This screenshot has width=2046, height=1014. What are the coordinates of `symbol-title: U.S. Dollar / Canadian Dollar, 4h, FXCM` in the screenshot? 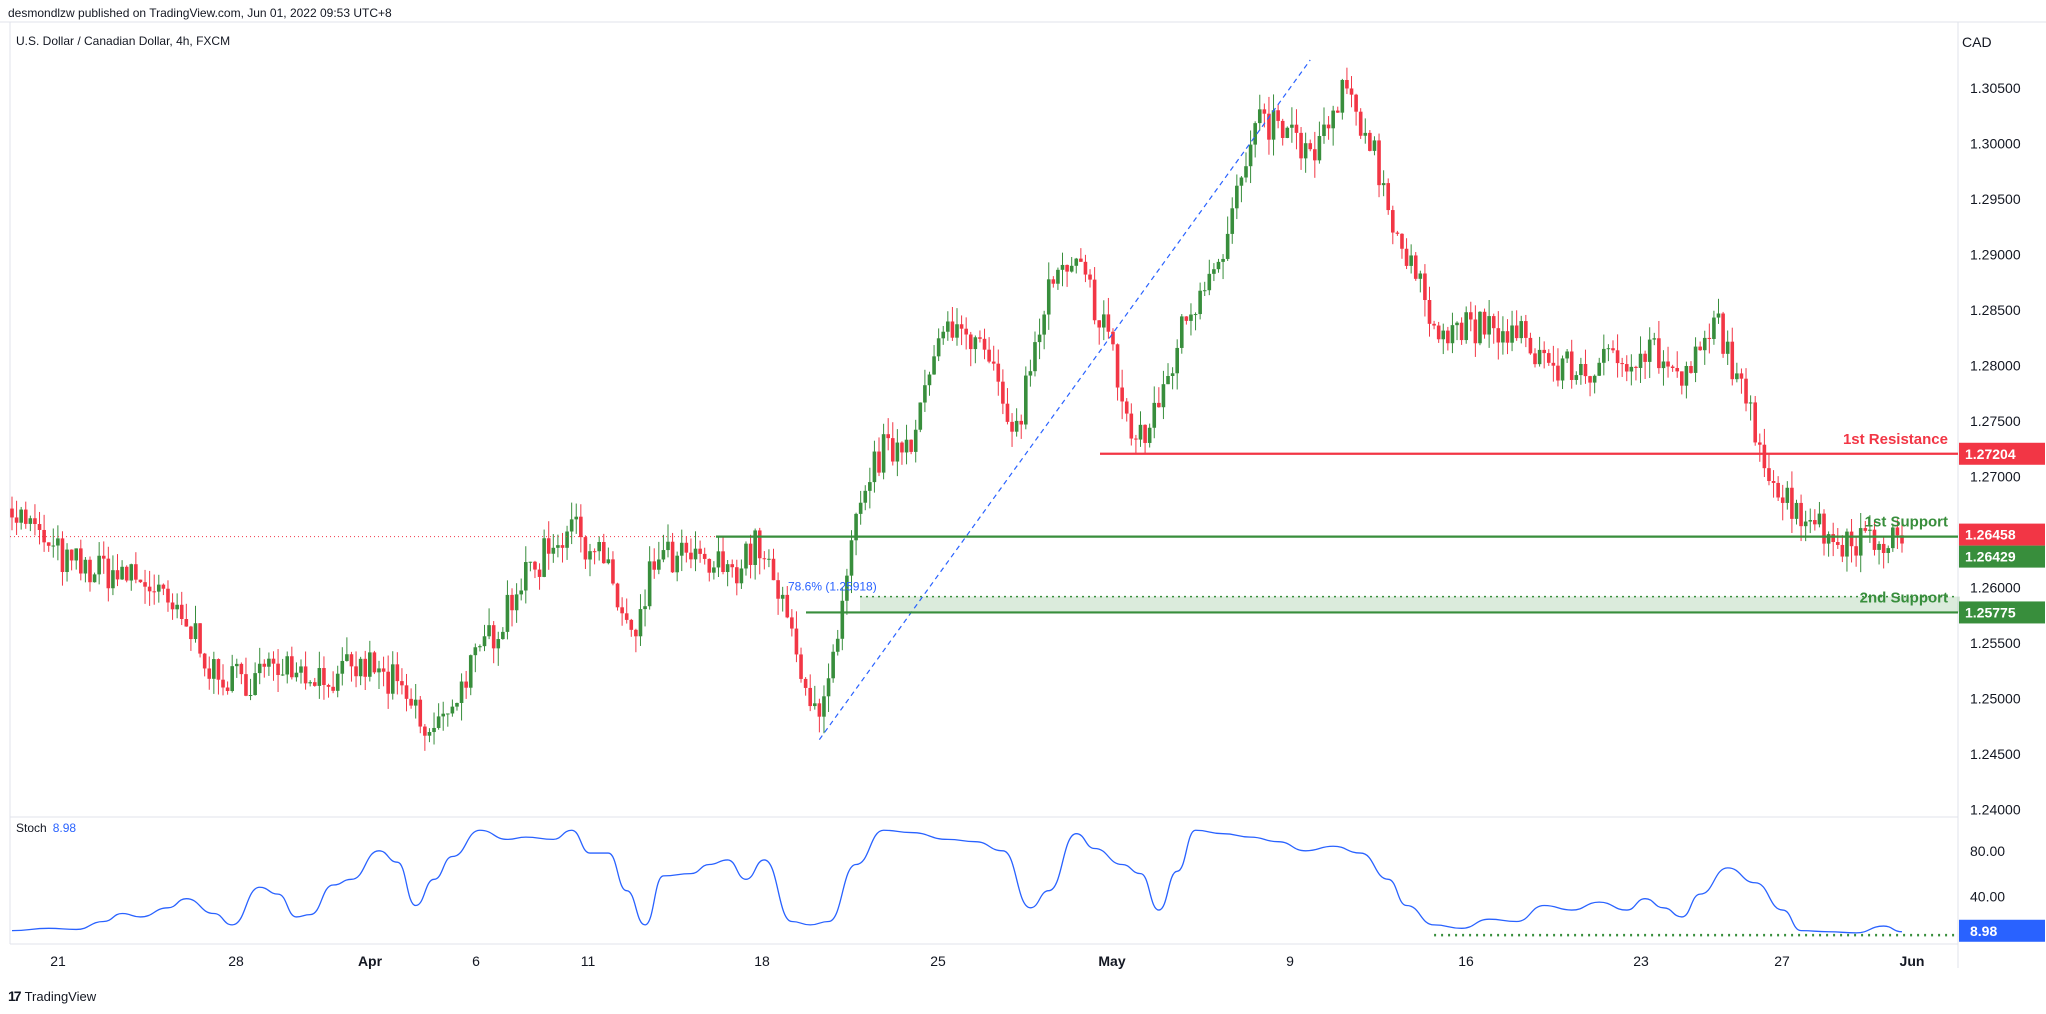 It's located at (123, 41).